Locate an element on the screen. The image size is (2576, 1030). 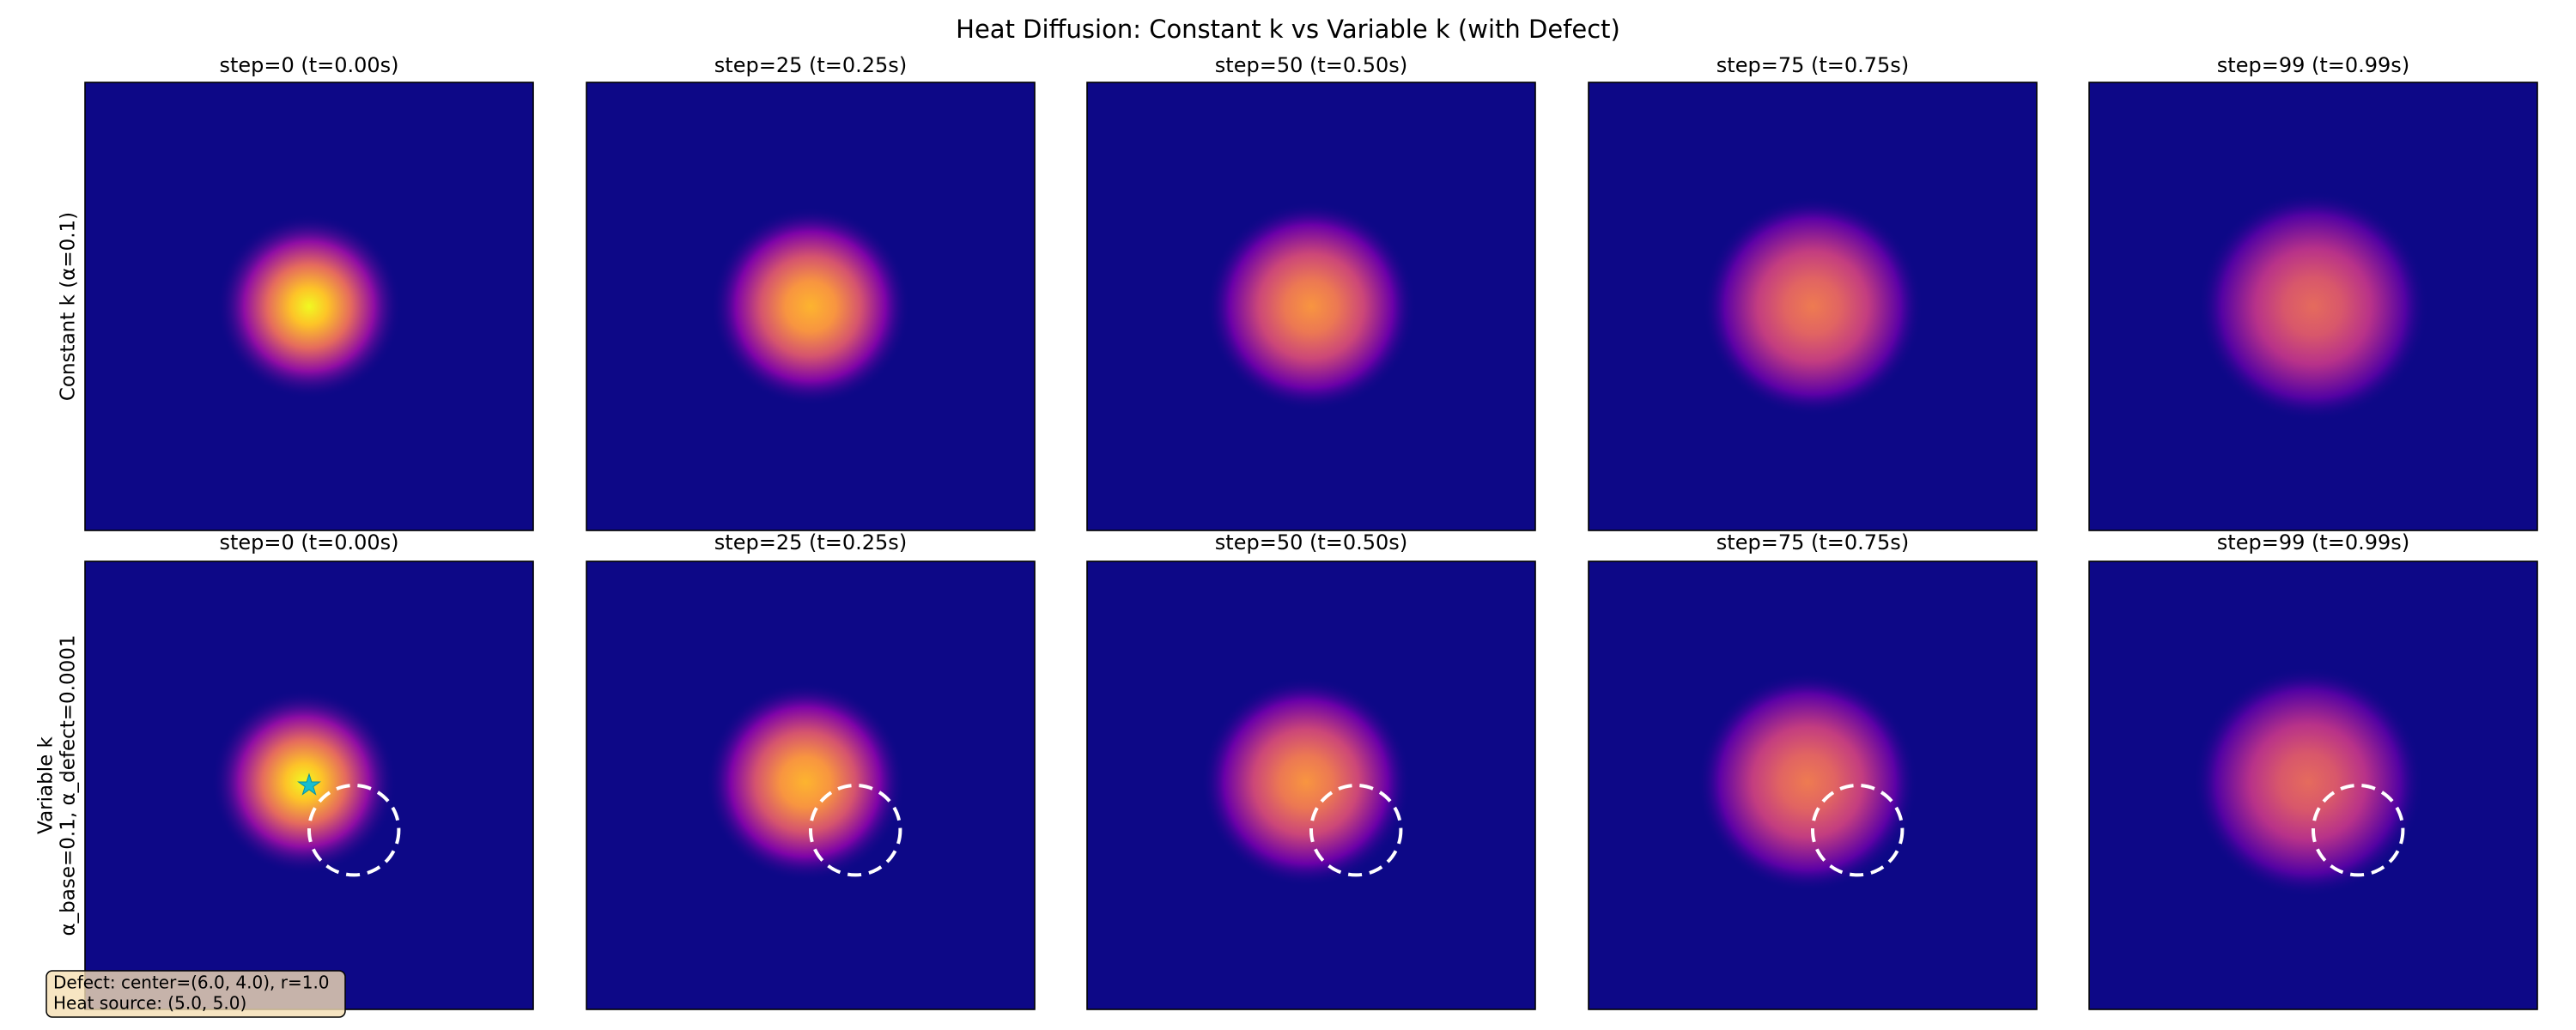
row-label: α_base=0.1, α_defect=0.0001 is located at coordinates (69, 785).